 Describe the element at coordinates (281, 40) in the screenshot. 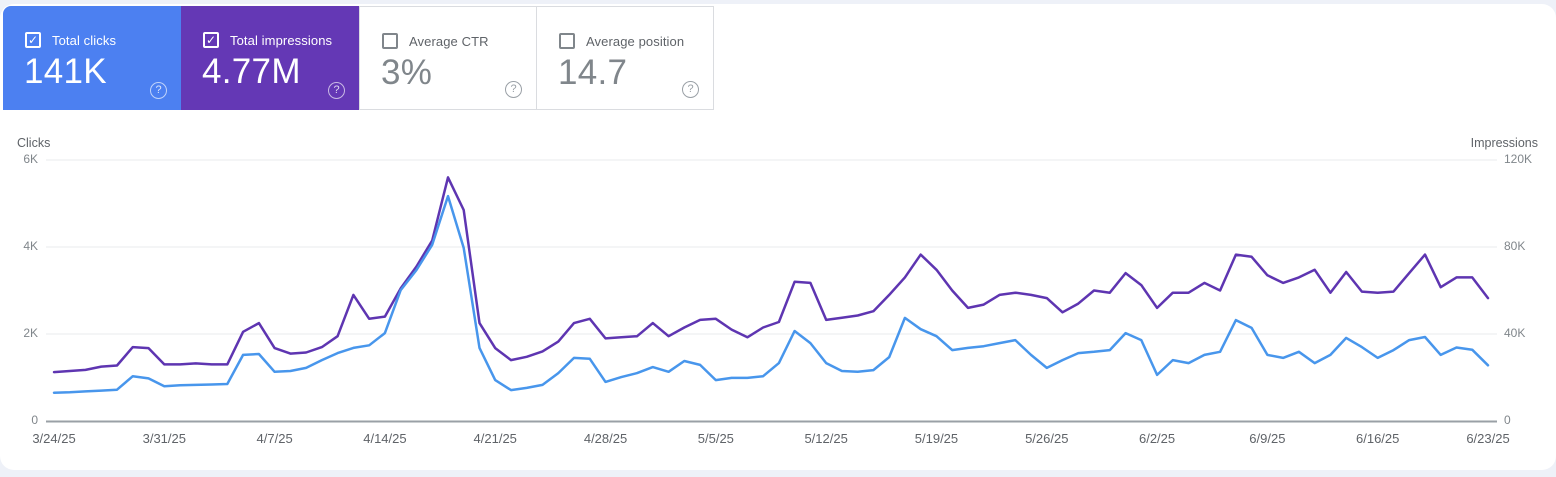

I see `card-label-total-impressions: Total impressions` at that location.